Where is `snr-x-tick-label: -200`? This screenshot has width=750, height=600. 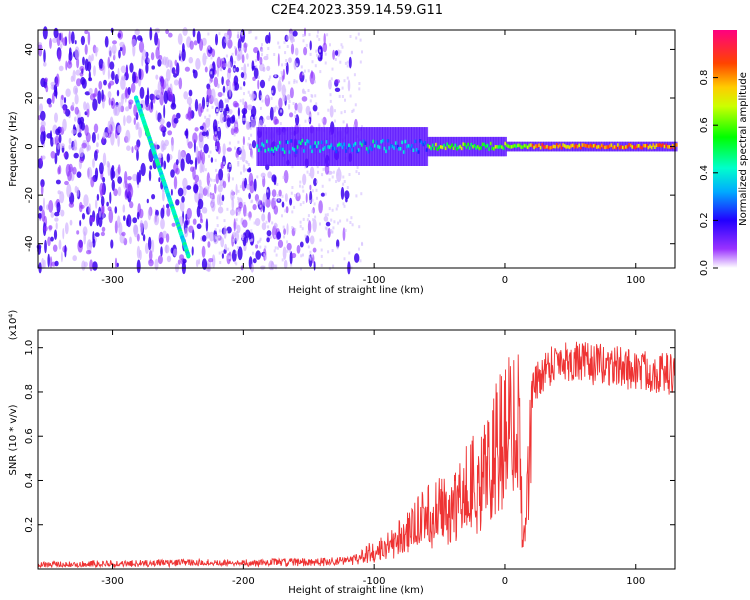
snr-x-tick-label: -200 is located at coordinates (243, 581).